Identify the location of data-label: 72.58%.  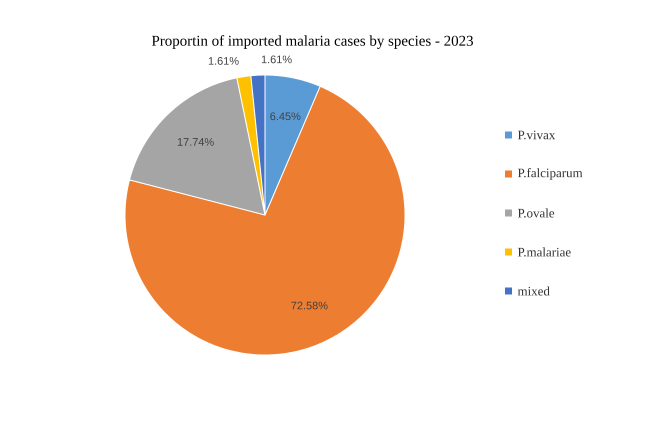
(309, 306).